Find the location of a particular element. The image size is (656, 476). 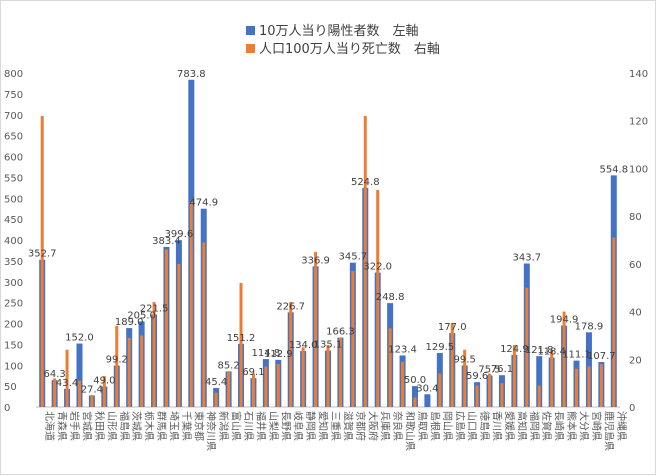

data-label-36: 59.6 is located at coordinates (477, 376).